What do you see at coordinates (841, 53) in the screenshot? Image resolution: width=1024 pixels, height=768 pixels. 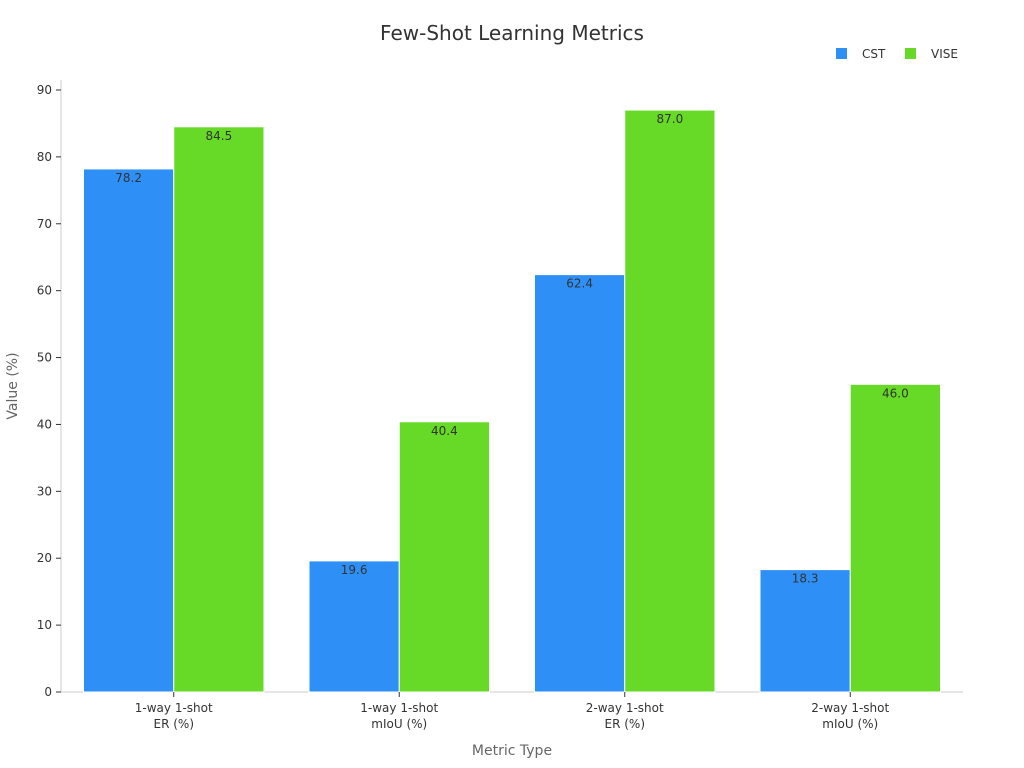 I see `legend-swatch-cst` at bounding box center [841, 53].